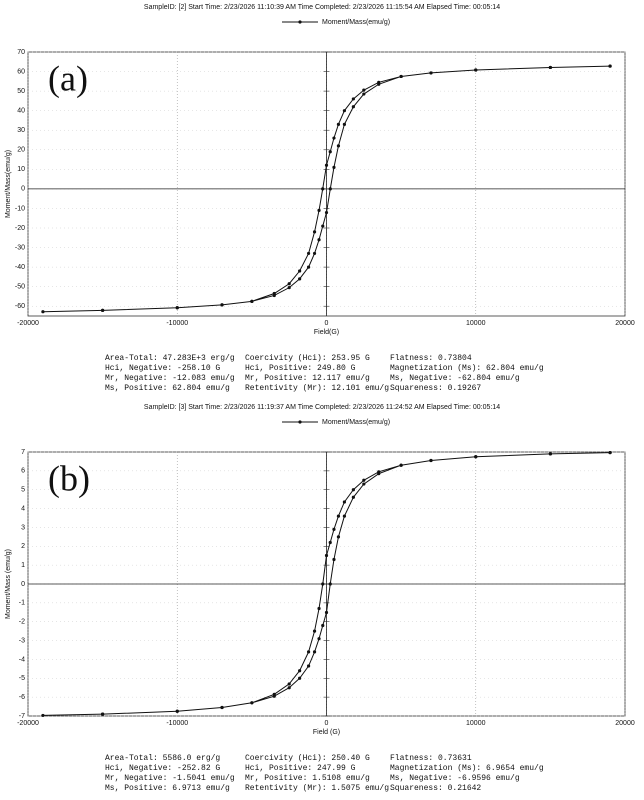 The height and width of the screenshot is (800, 644). What do you see at coordinates (300, 368) in the screenshot?
I see `stat-text: Hci, Positive: 249.80 G` at bounding box center [300, 368].